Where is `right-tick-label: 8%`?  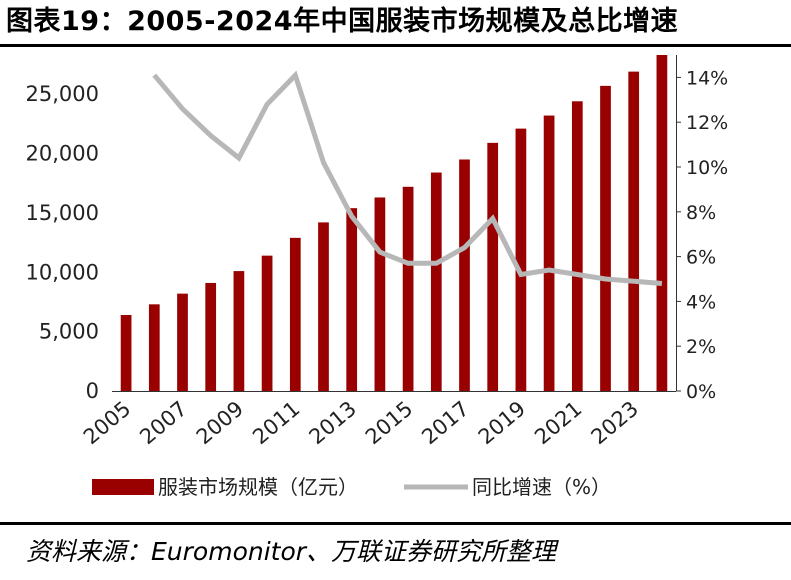
right-tick-label: 8% is located at coordinates (701, 213).